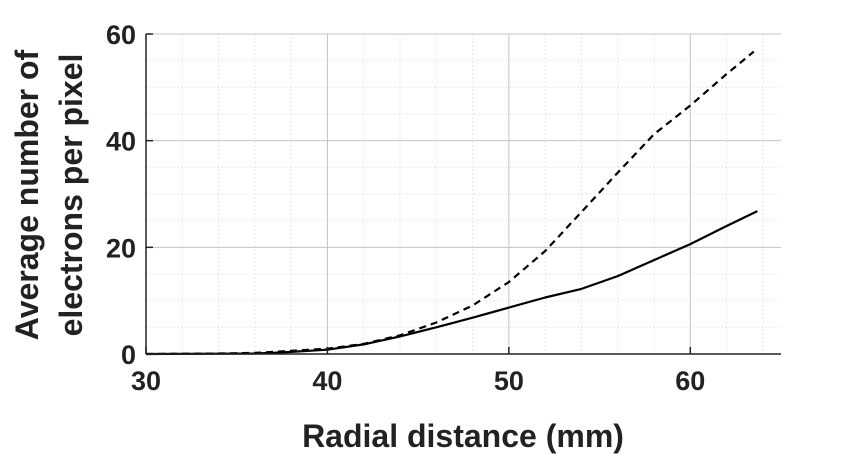 Image resolution: width=864 pixels, height=454 pixels. Describe the element at coordinates (27, 194) in the screenshot. I see `y-axis-label-line-1: Average number of` at that location.